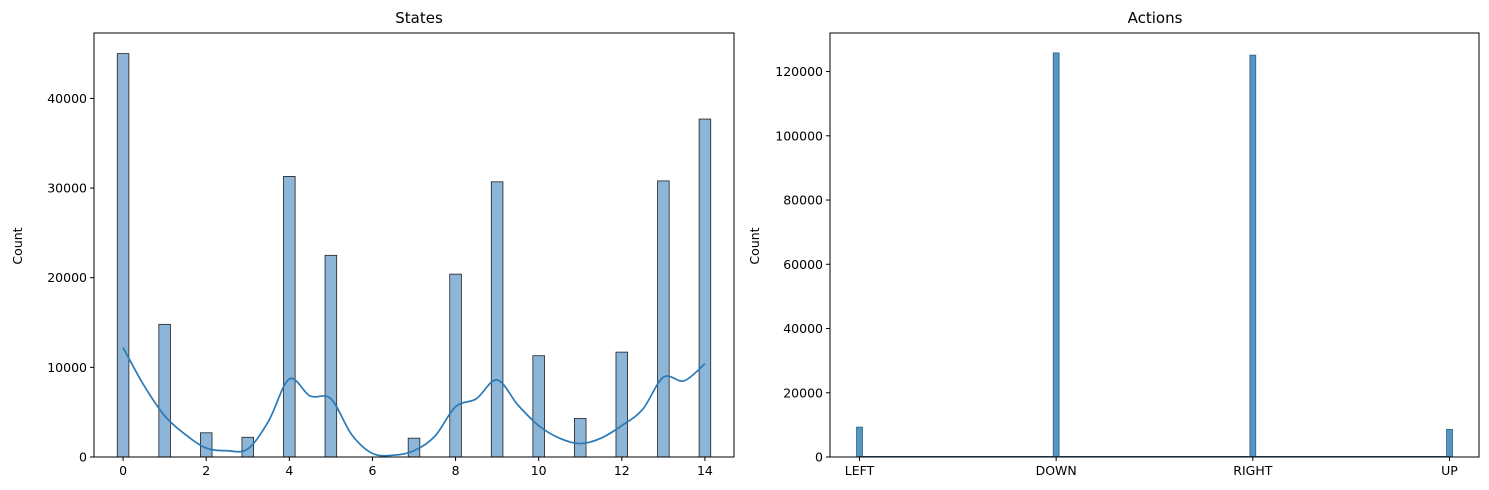  I want to click on states-x-tick-label: 14, so click(705, 470).